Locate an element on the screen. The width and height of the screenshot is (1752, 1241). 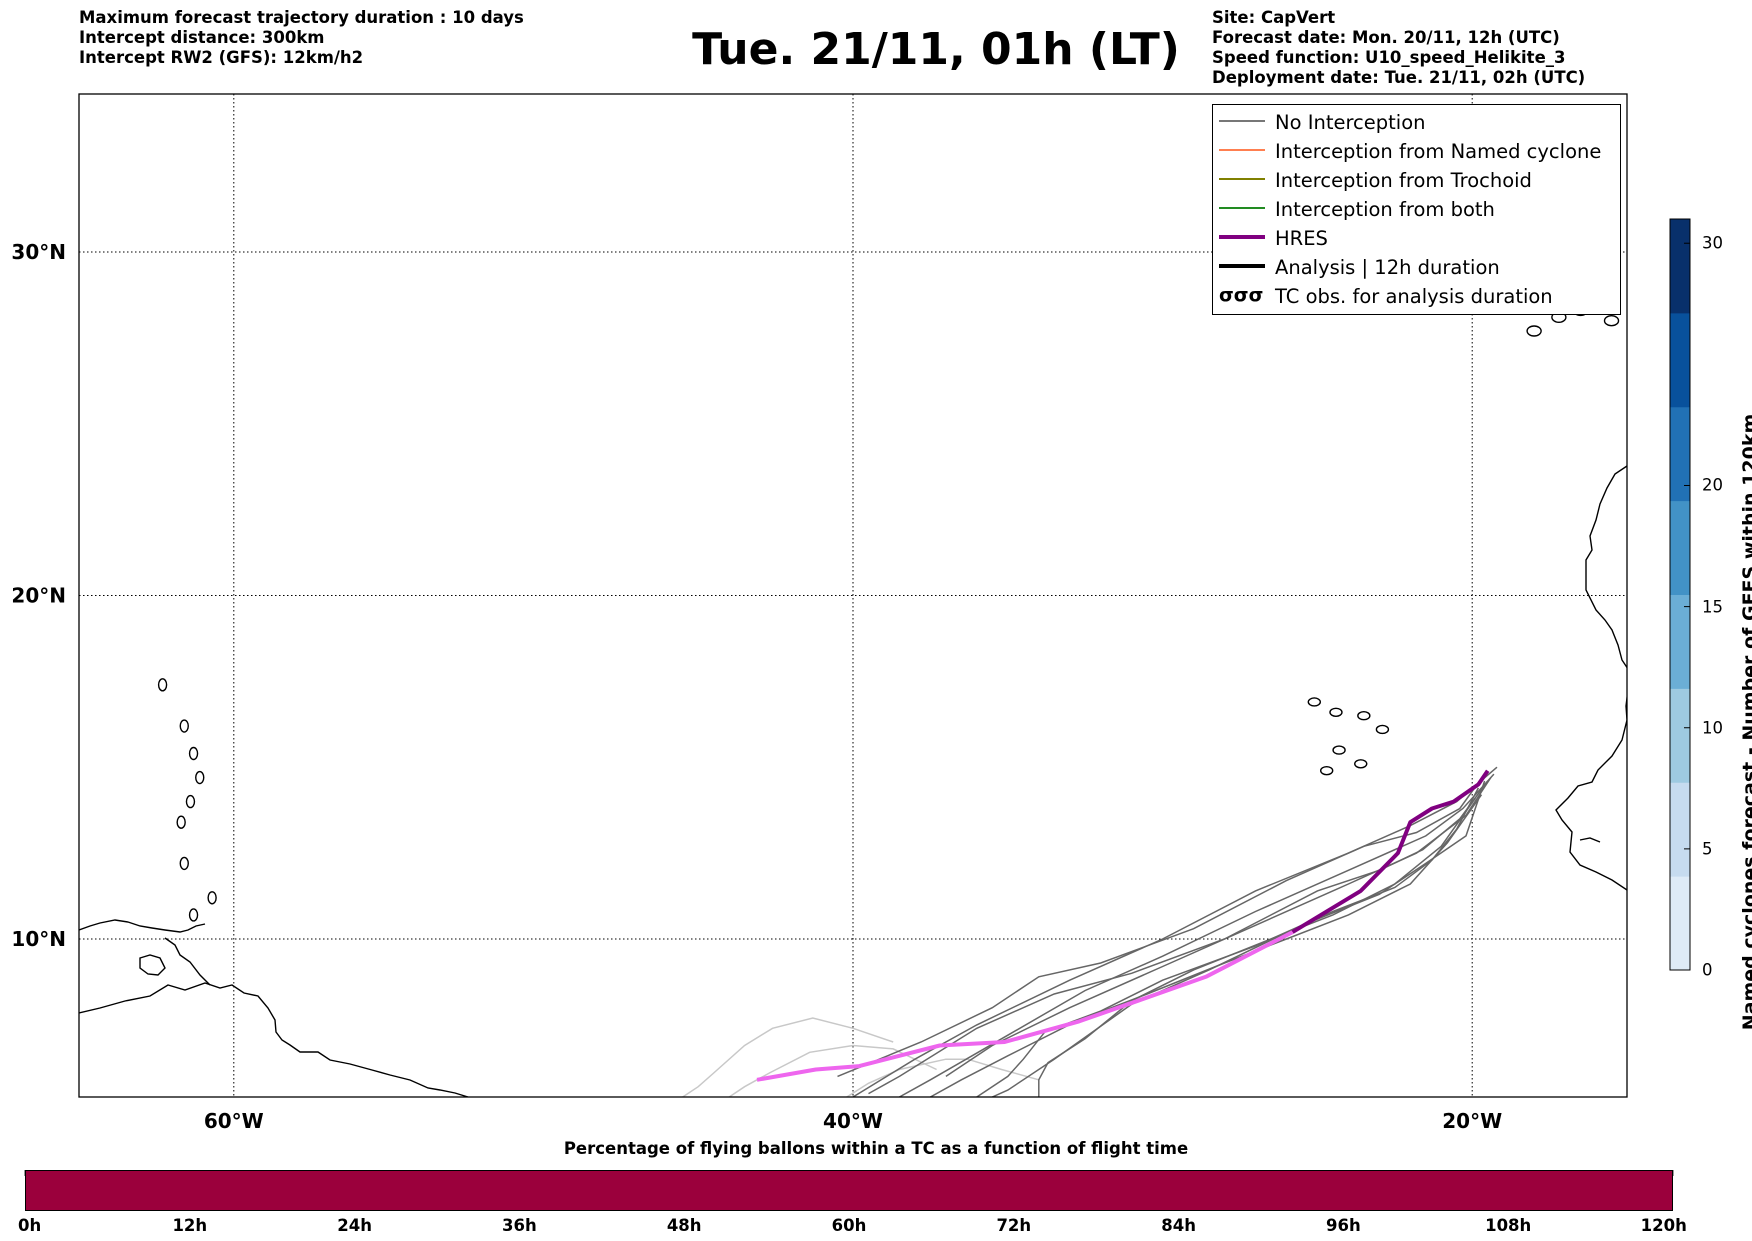
venezuela-coast is located at coordinates (142, 926).